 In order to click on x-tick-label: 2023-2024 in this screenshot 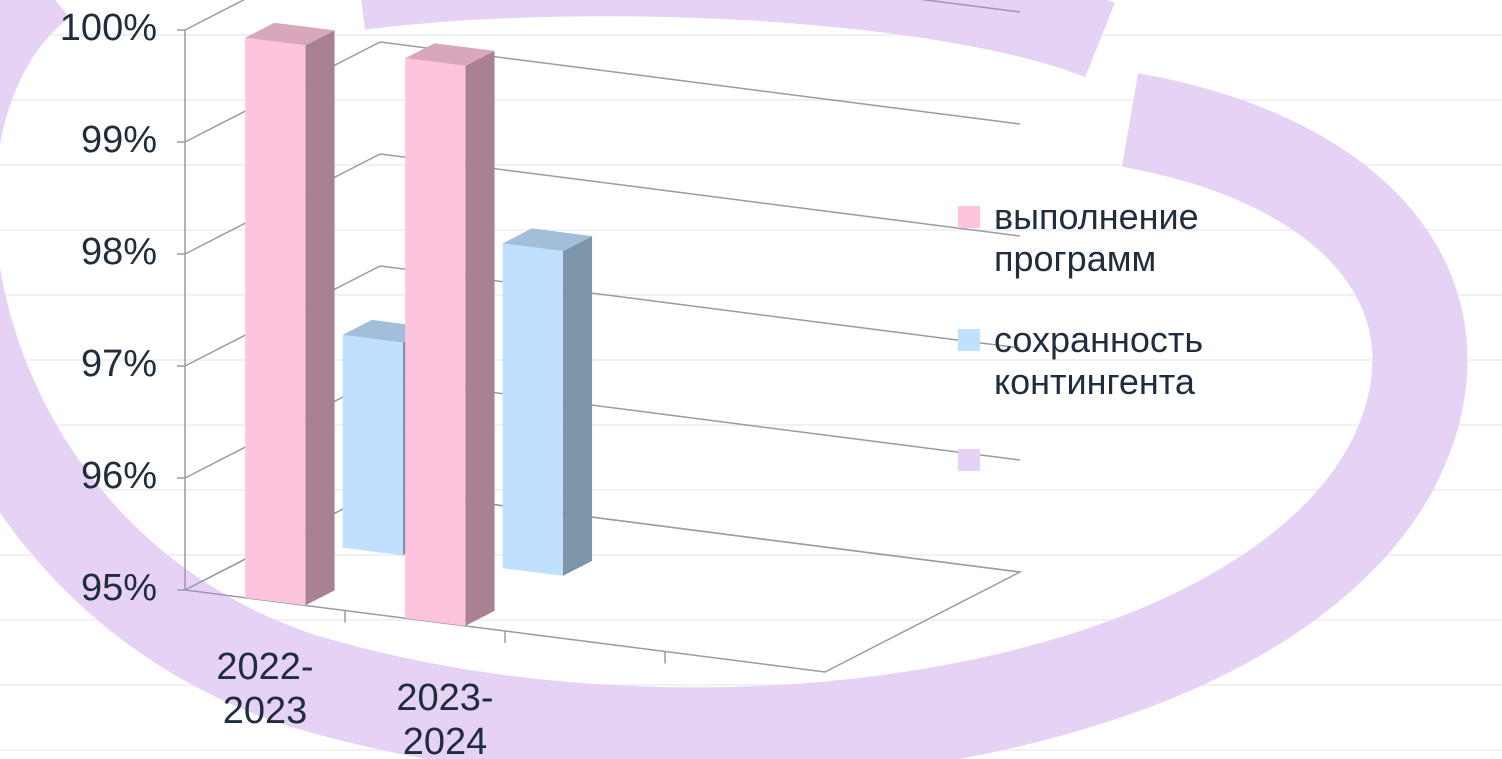, I will do `click(445, 717)`.